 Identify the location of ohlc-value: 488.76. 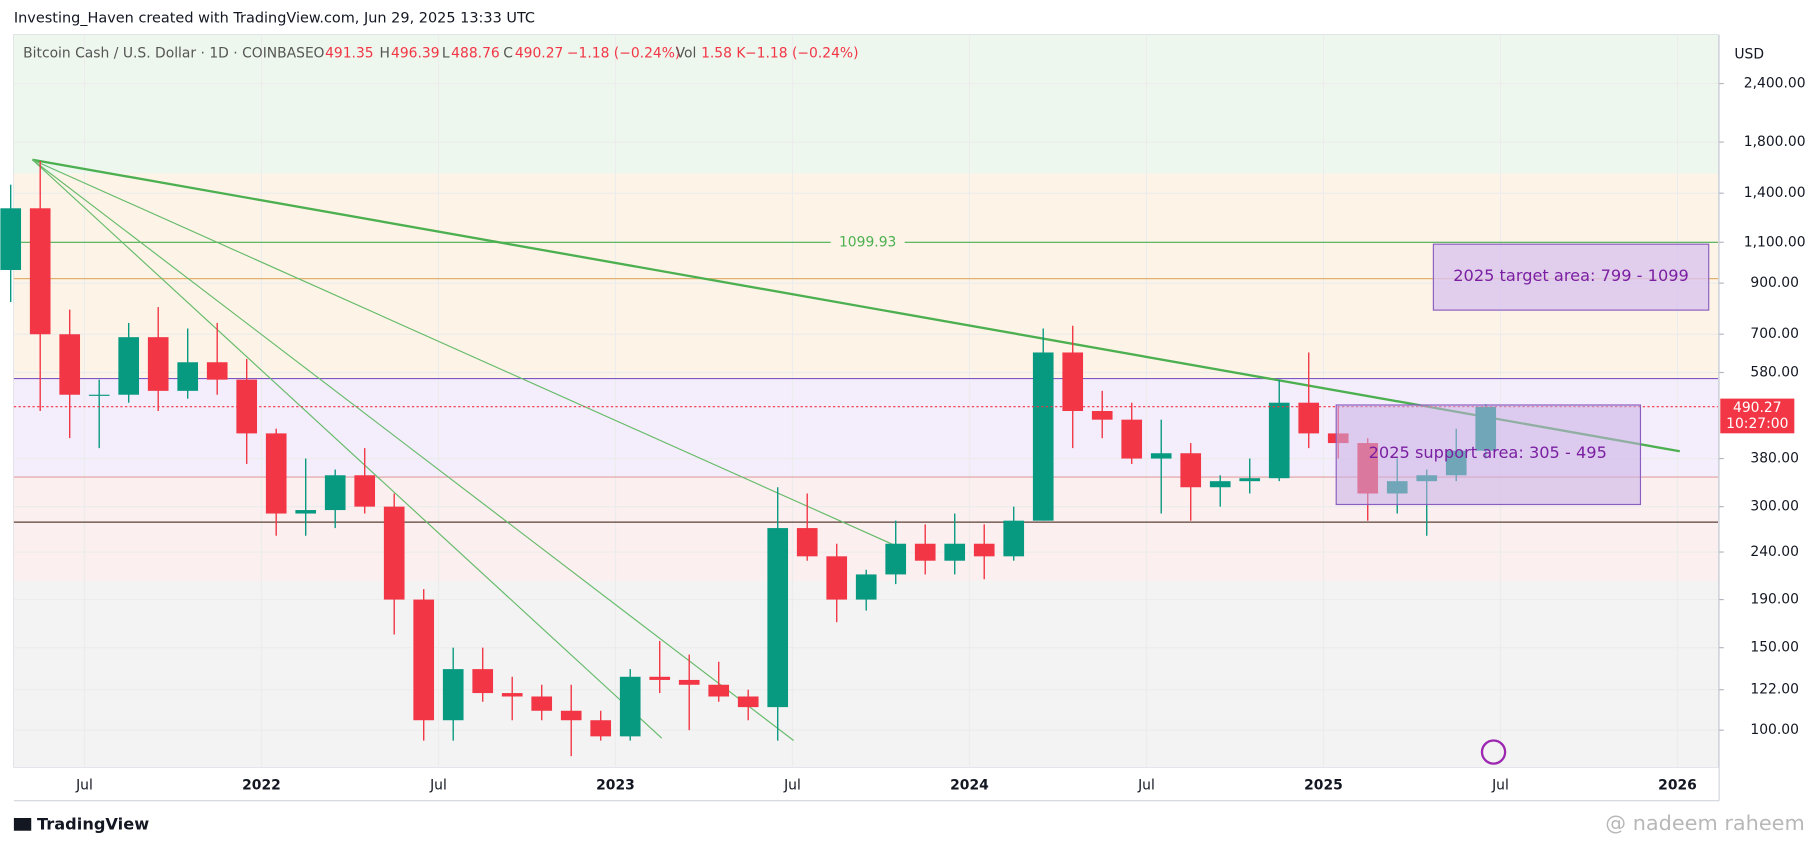
(475, 53).